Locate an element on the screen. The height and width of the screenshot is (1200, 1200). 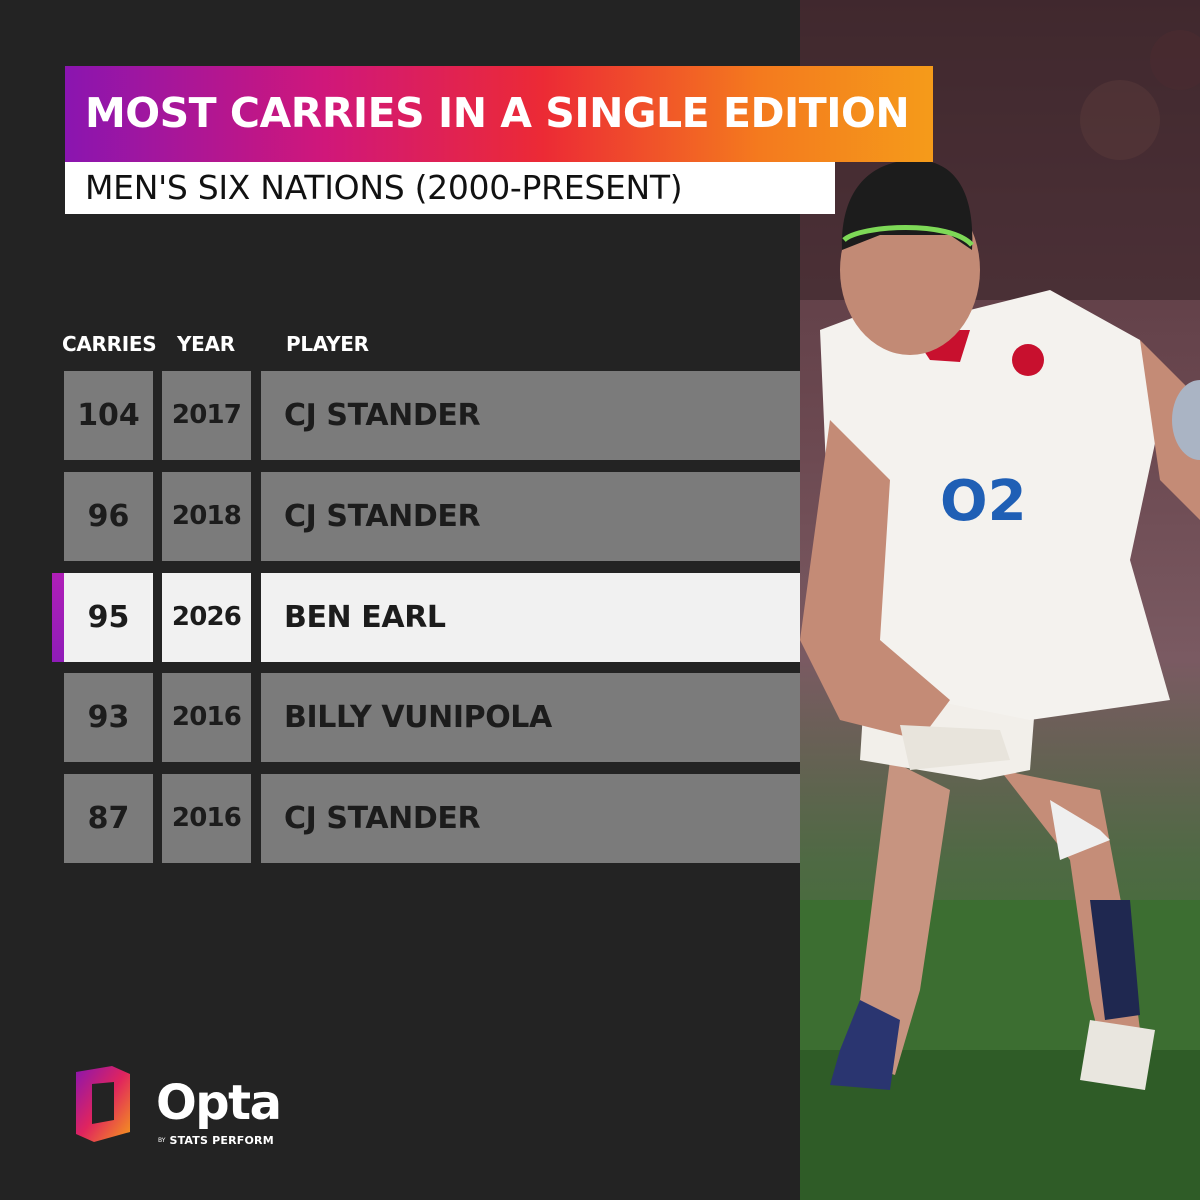
carries-value: 104 is located at coordinates (108, 415).